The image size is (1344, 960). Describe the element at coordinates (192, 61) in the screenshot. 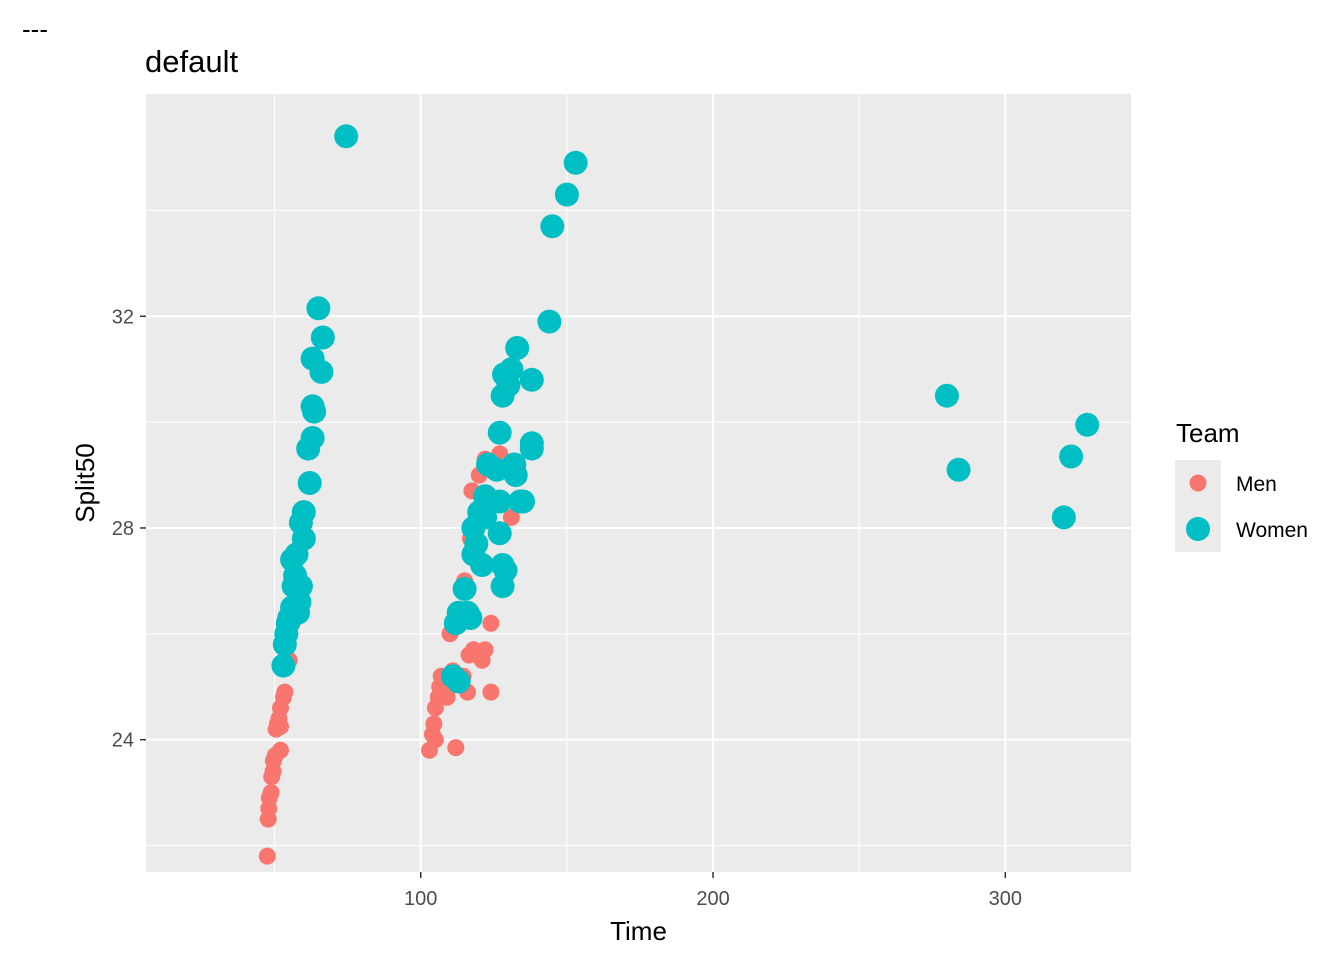

I see `chart-title: default` at that location.